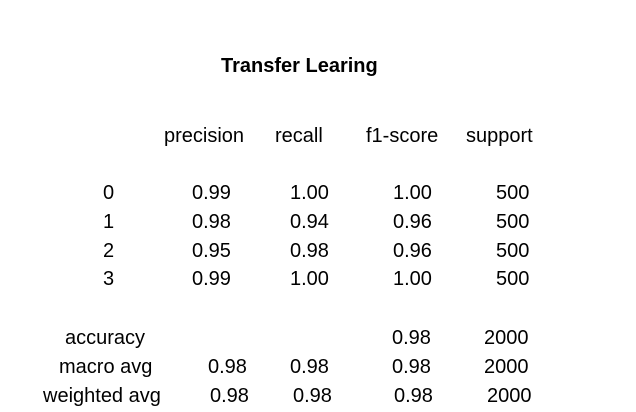  What do you see at coordinates (109, 279) in the screenshot?
I see `row-label: 3` at bounding box center [109, 279].